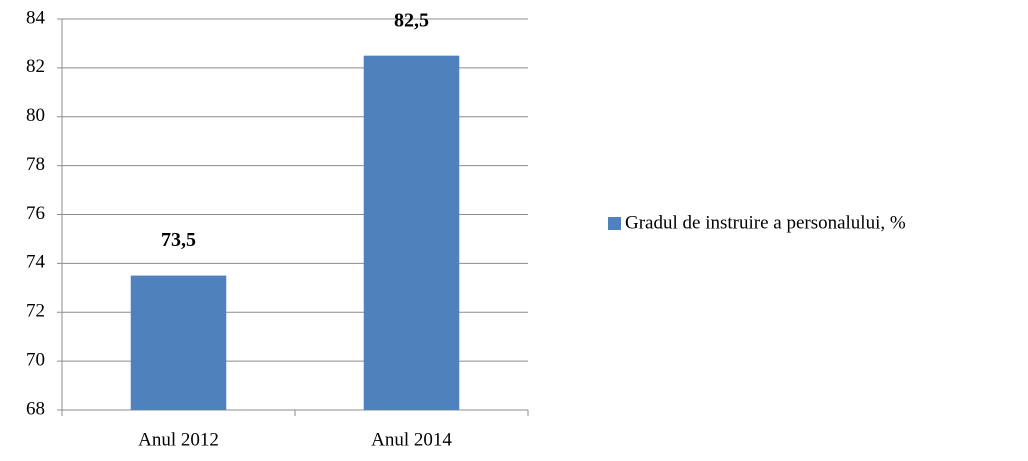 Image resolution: width=1028 pixels, height=461 pixels. Describe the element at coordinates (178, 240) in the screenshot. I see `value-label: 73,5` at that location.